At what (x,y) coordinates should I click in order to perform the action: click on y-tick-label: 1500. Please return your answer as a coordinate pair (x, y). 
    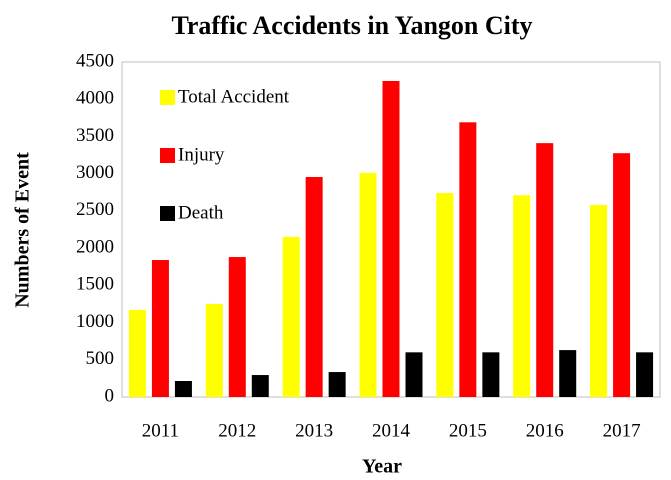
    Looking at the image, I should click on (95, 284).